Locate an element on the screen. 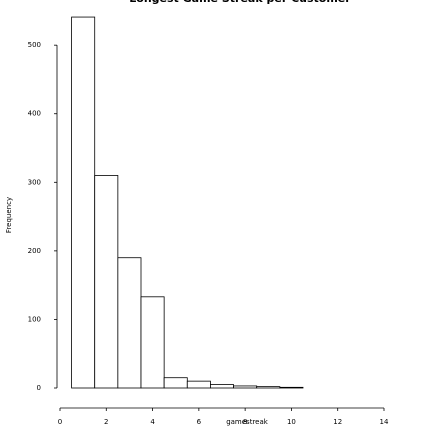 The height and width of the screenshot is (432, 432). x-tick-label: 4 is located at coordinates (152, 422).